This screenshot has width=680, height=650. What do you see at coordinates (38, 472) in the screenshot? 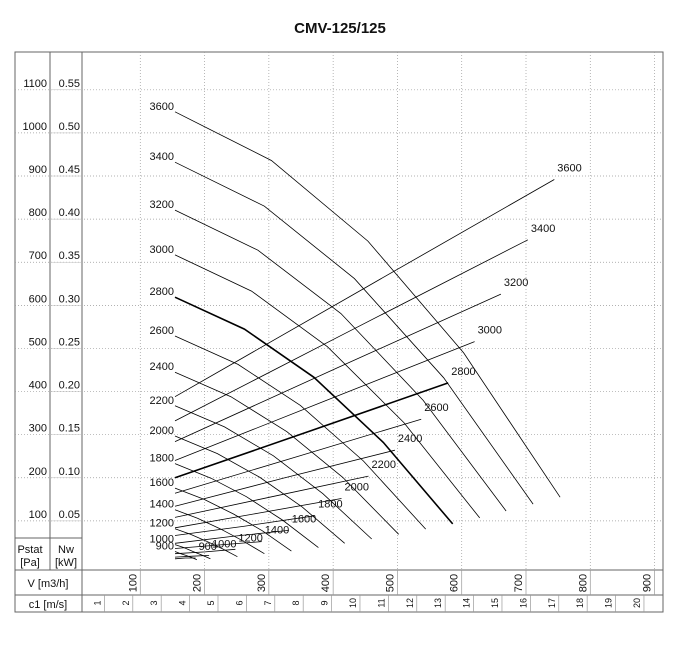
I see `y-tick-label: 200` at bounding box center [38, 472].